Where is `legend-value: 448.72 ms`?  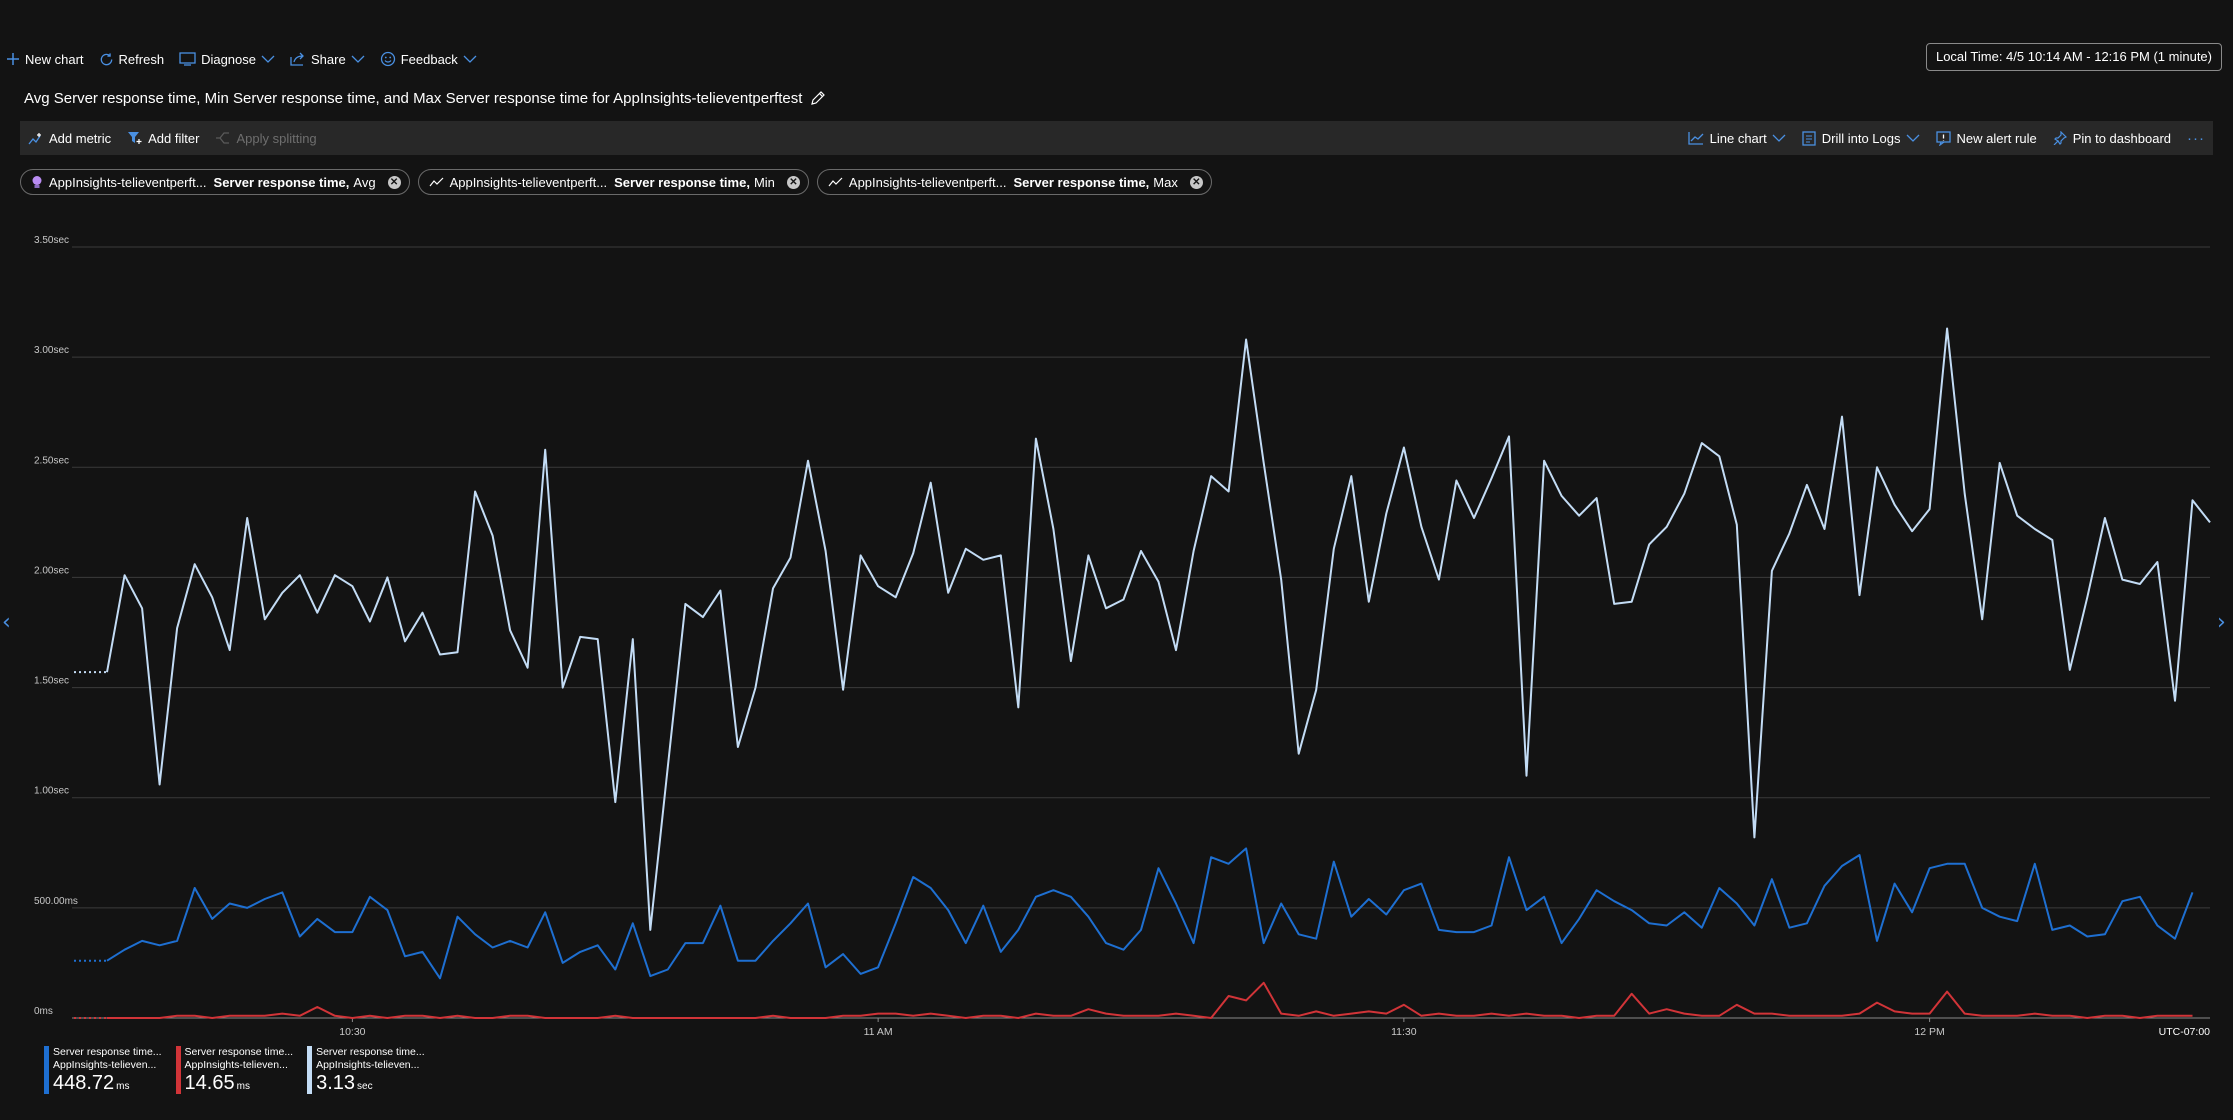 legend-value: 448.72 ms is located at coordinates (107, 1085).